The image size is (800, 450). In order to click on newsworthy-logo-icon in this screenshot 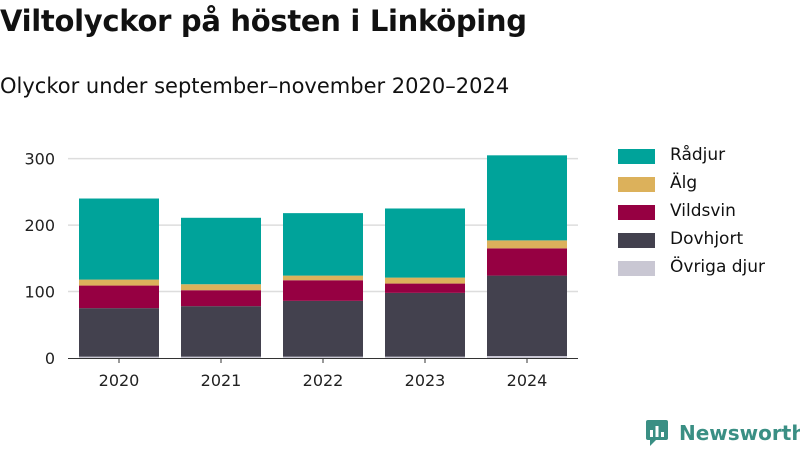, I will do `click(657, 433)`.